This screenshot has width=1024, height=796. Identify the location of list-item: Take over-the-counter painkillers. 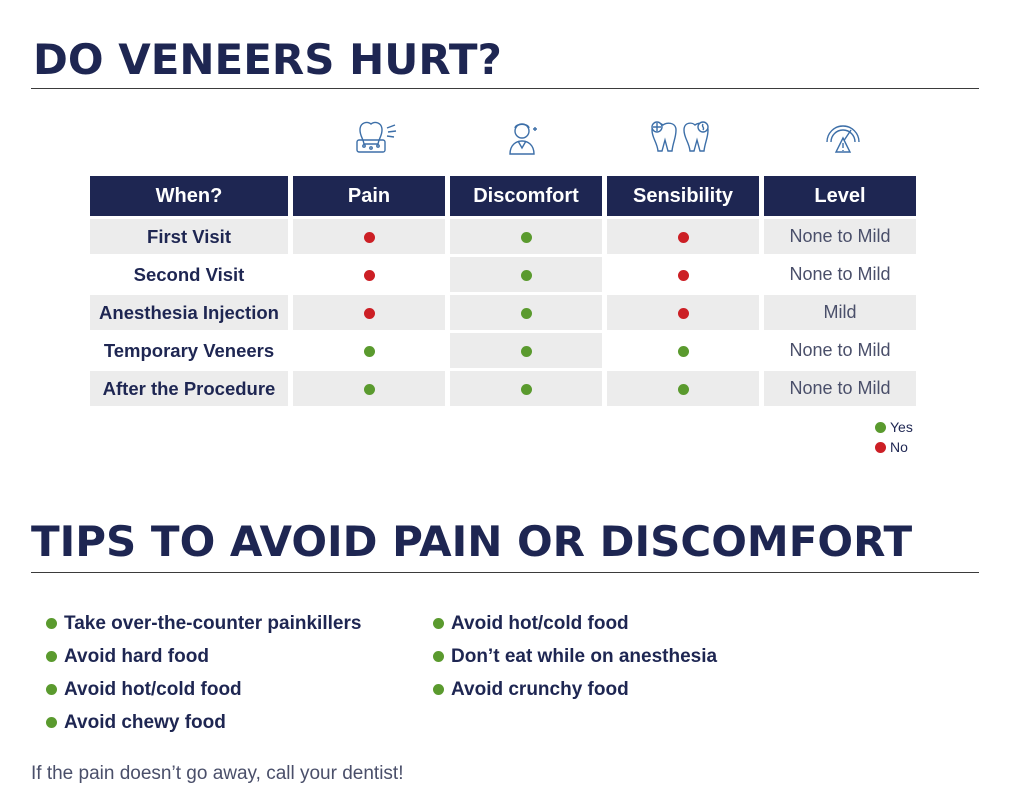
(203, 623).